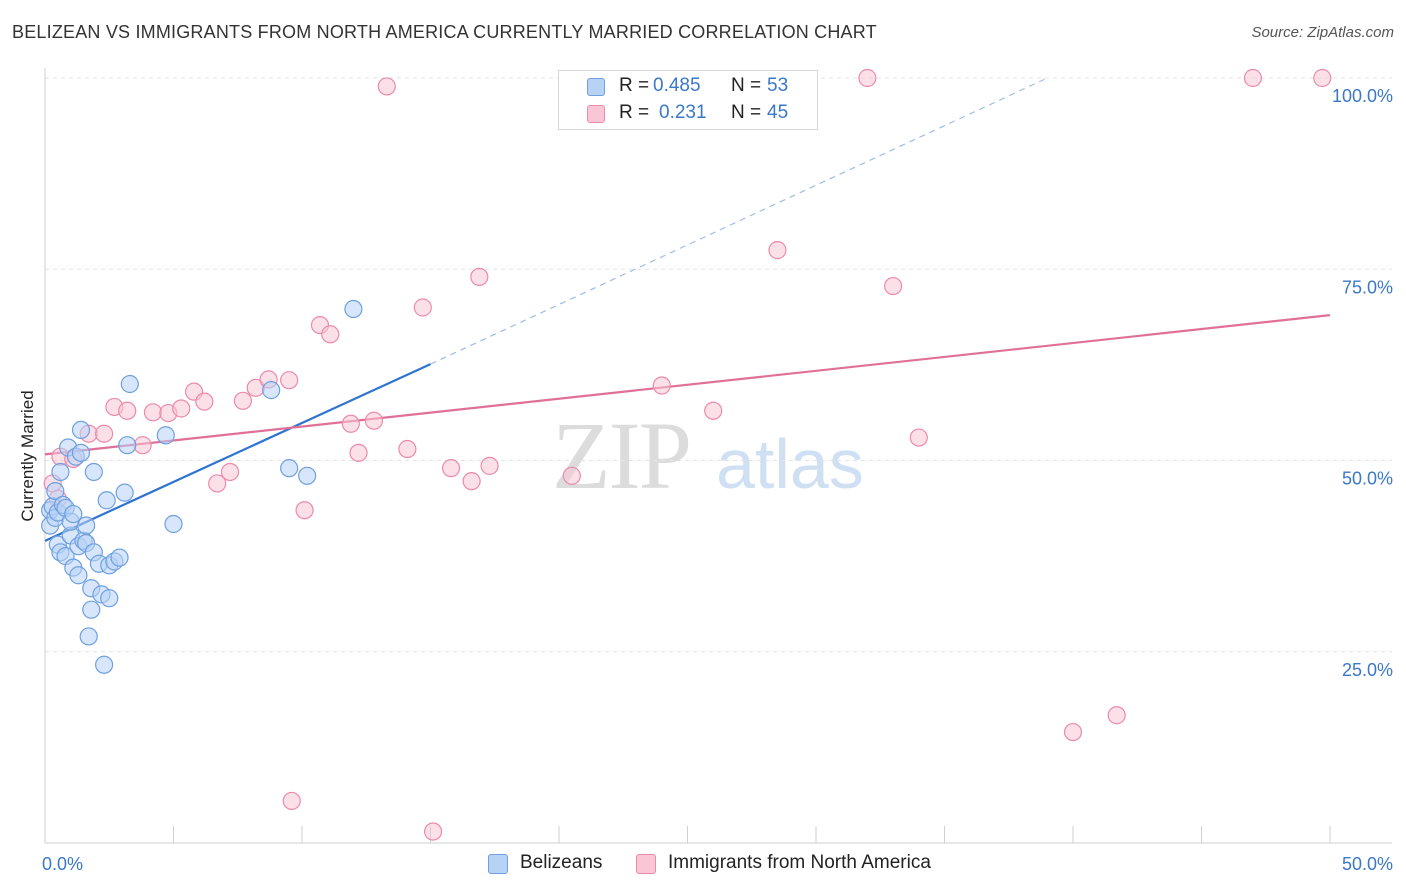 This screenshot has height=892, width=1406. I want to click on y-axis-label: Currently Married, so click(27, 456).